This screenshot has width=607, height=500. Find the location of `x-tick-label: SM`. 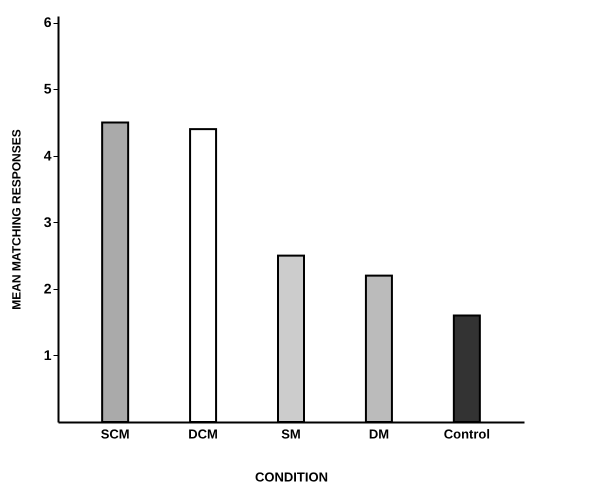

x-tick-label: SM is located at coordinates (291, 434).